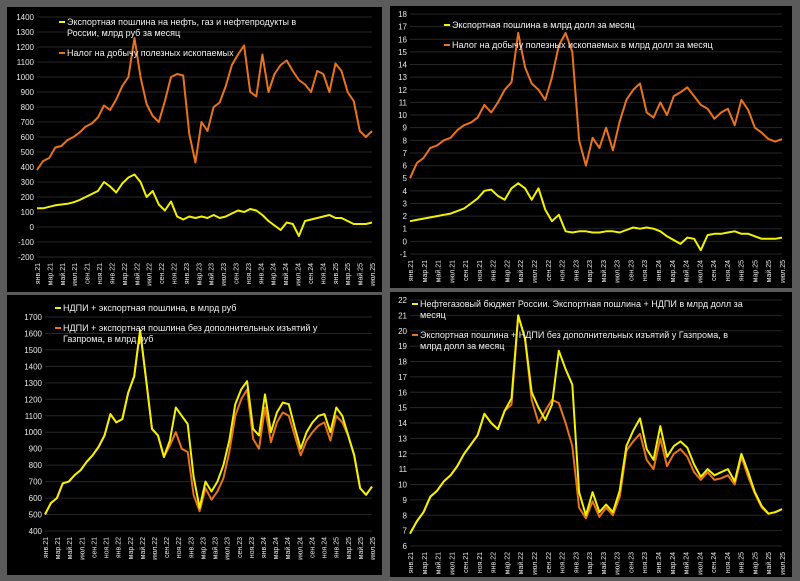 This screenshot has height=581, width=800. What do you see at coordinates (373, 274) in the screenshot?
I see `x-tick-label: июл.25` at bounding box center [373, 274].